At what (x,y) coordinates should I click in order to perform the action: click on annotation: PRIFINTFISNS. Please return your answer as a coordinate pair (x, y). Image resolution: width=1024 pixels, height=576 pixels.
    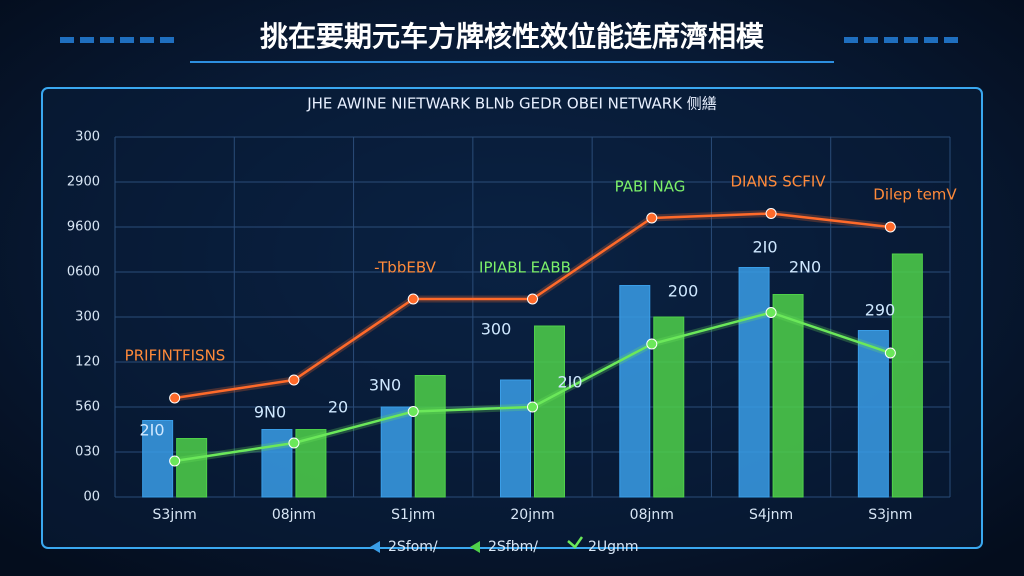
    Looking at the image, I should click on (175, 356).